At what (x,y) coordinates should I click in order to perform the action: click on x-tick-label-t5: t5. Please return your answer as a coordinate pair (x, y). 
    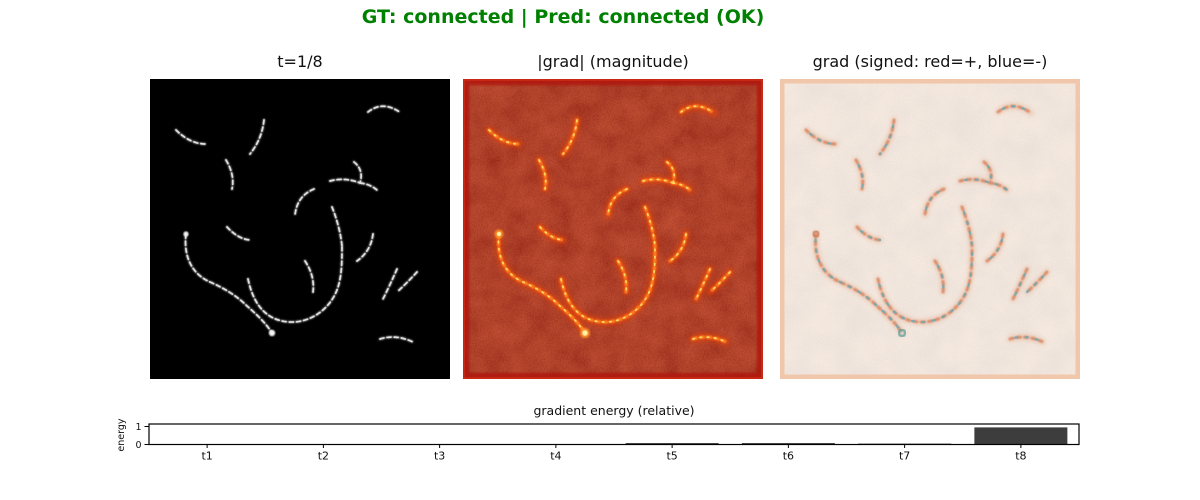
    Looking at the image, I should click on (671, 456).